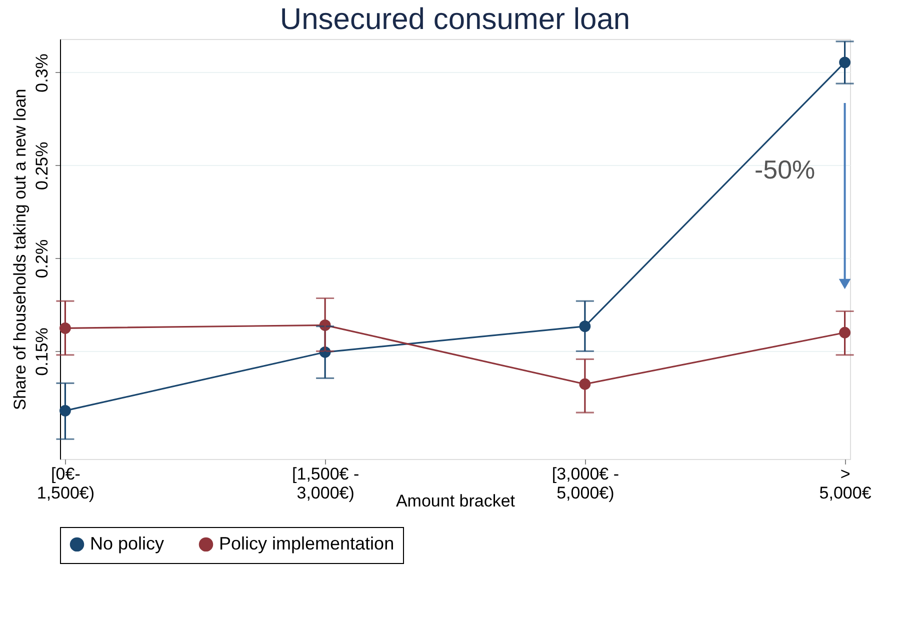 The height and width of the screenshot is (618, 910). What do you see at coordinates (20, 249) in the screenshot?
I see `y-axis-title: Share of households taking out a new loan` at bounding box center [20, 249].